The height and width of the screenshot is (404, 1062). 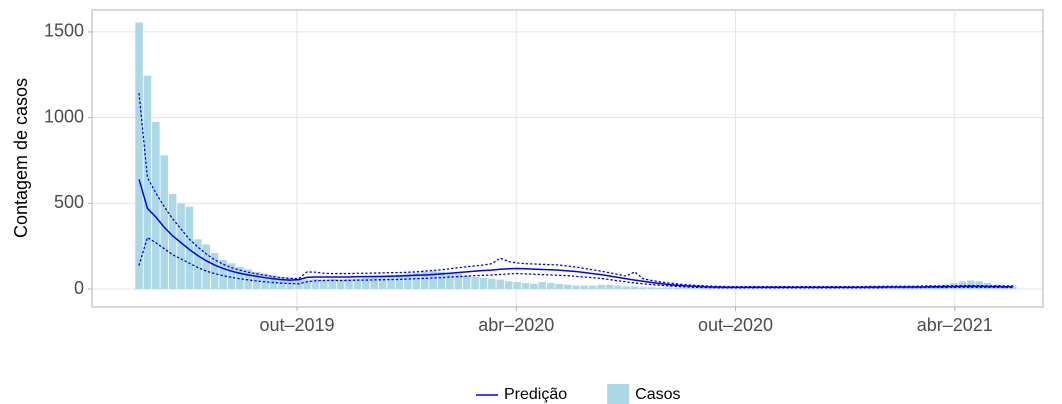 What do you see at coordinates (296, 325) in the screenshot?
I see `x-tick-label: out–2019` at bounding box center [296, 325].